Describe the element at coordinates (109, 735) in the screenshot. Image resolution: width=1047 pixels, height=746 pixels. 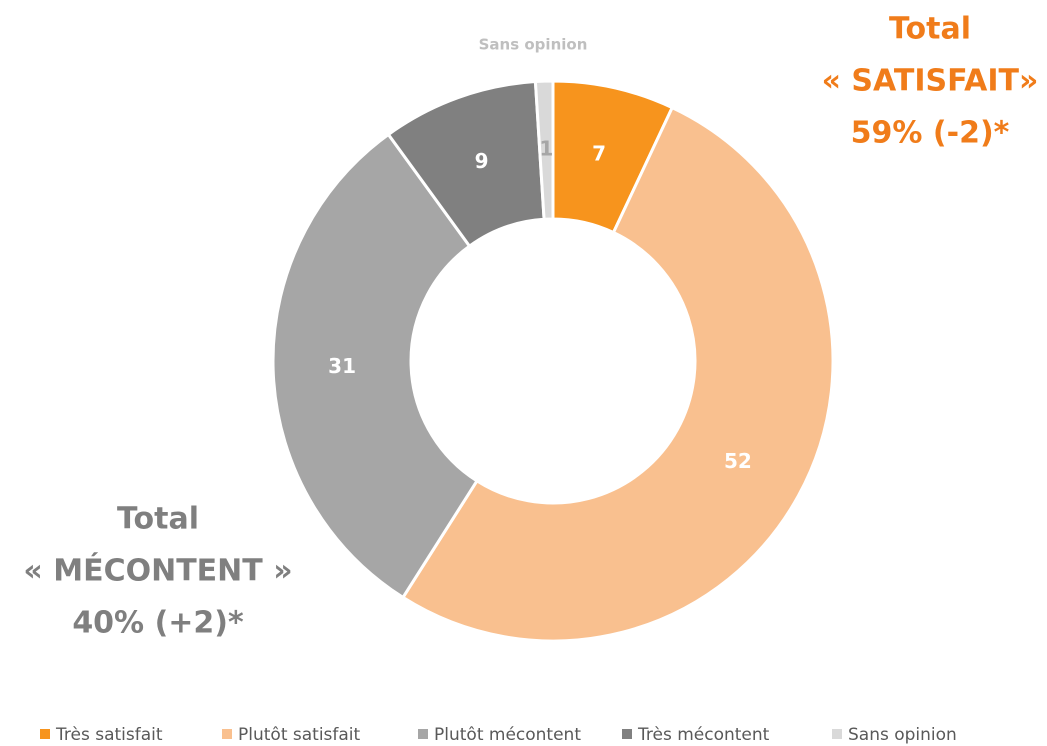
I see `legend-label: Très satisfait` at that location.